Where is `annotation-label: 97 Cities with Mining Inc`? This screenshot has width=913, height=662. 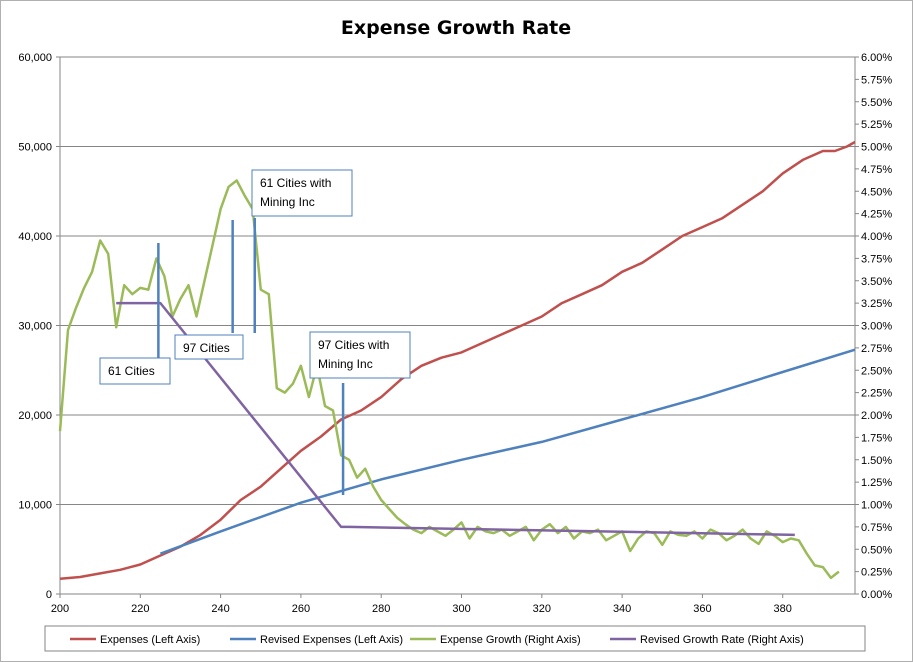 annotation-label: 97 Cities with Mining Inc is located at coordinates (353, 354).